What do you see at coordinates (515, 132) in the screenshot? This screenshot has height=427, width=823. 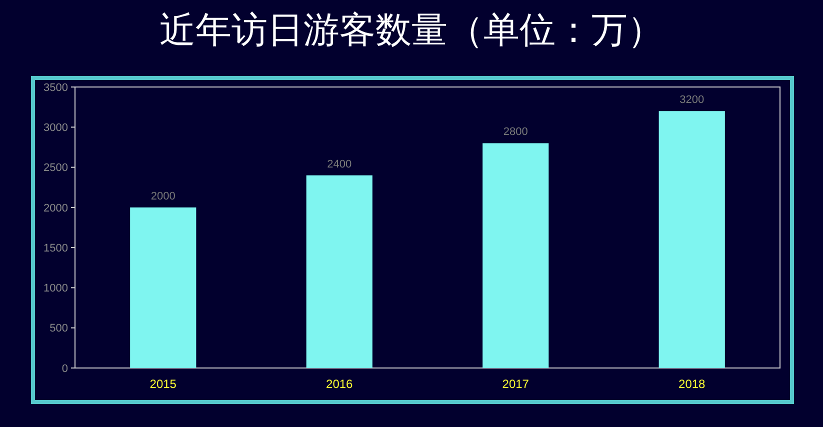 I see `data-label: 2800` at bounding box center [515, 132].